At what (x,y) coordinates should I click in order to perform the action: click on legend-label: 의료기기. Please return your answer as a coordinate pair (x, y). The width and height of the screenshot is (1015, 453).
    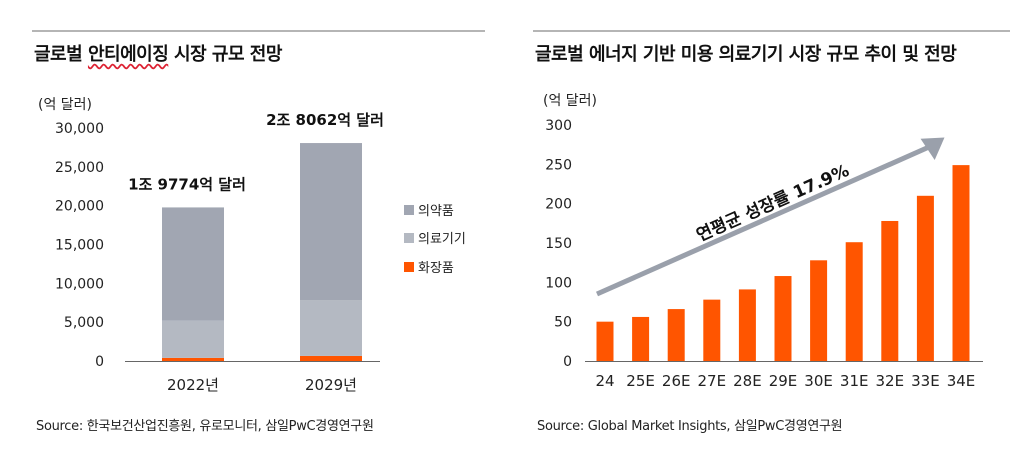
    Looking at the image, I should click on (442, 239).